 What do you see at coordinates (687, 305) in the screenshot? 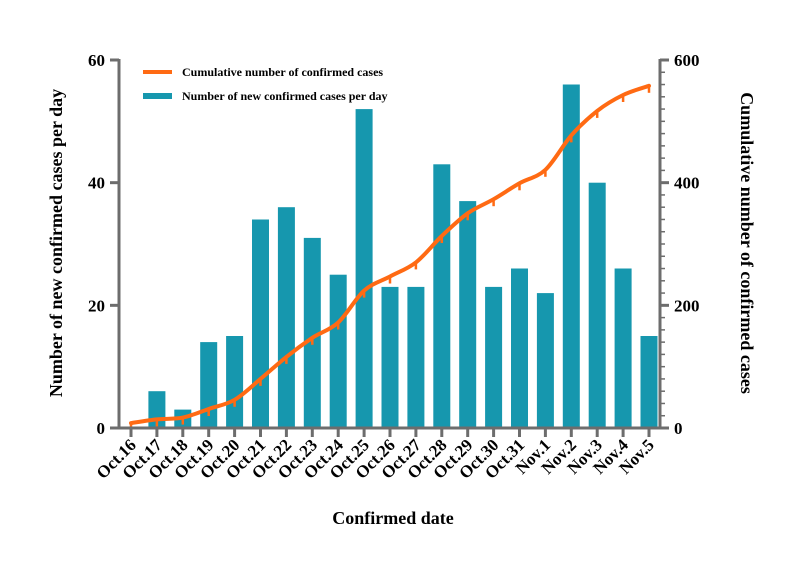
I see `y-right-tick-label: 200` at bounding box center [687, 305].